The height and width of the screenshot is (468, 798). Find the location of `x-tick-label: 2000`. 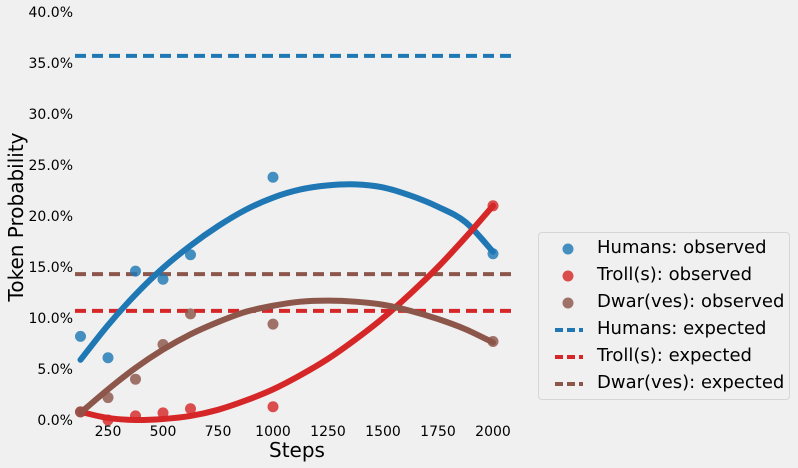

x-tick-label: 2000 is located at coordinates (493, 432).